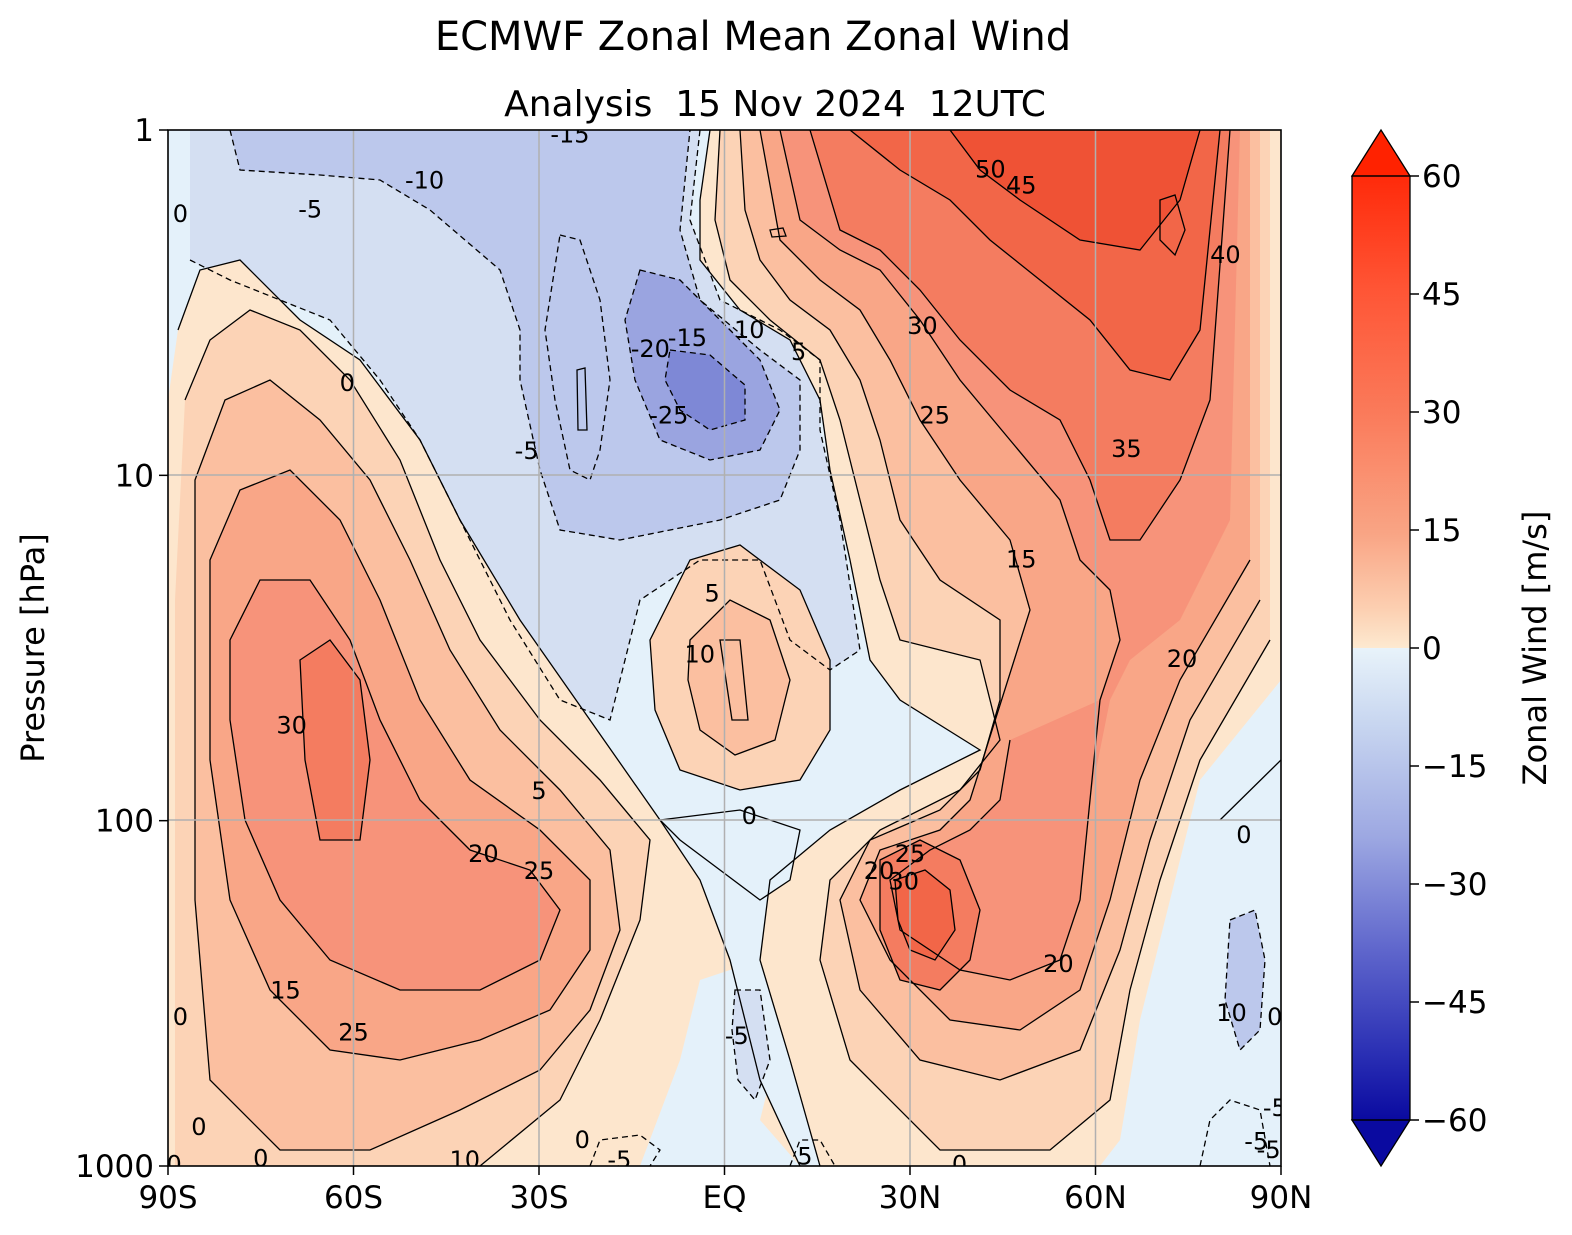 This screenshot has height=1235, width=1572. Describe the element at coordinates (1535, 648) in the screenshot. I see `colorbar-label: Zonal Wind [m/s]` at that location.